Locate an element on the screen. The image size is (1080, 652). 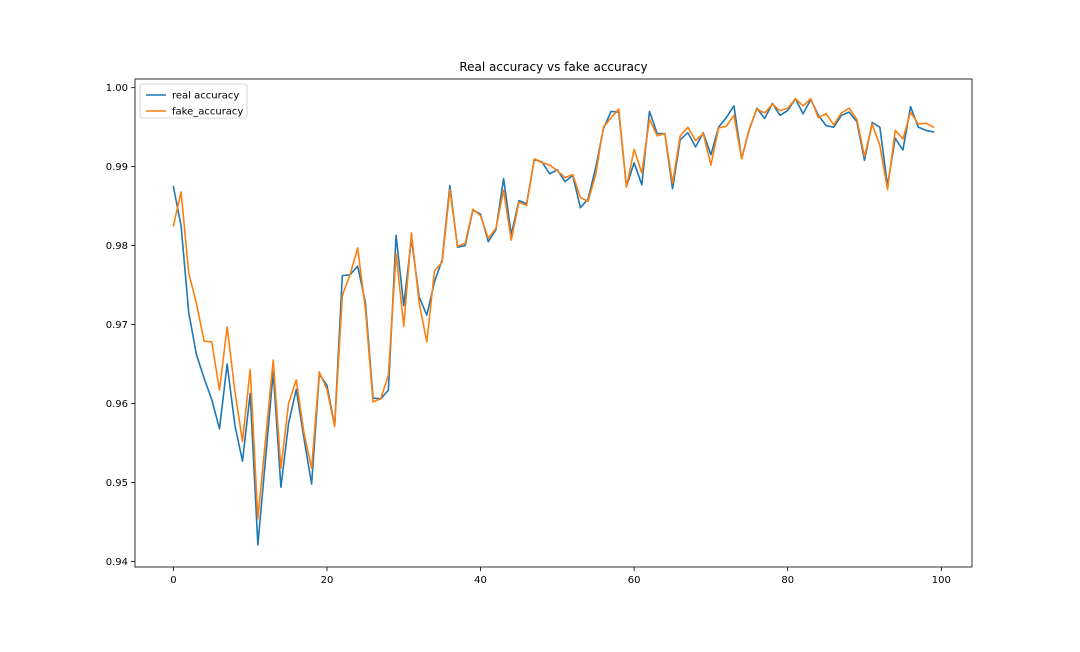
x-tick-label: 80 is located at coordinates (787, 580).